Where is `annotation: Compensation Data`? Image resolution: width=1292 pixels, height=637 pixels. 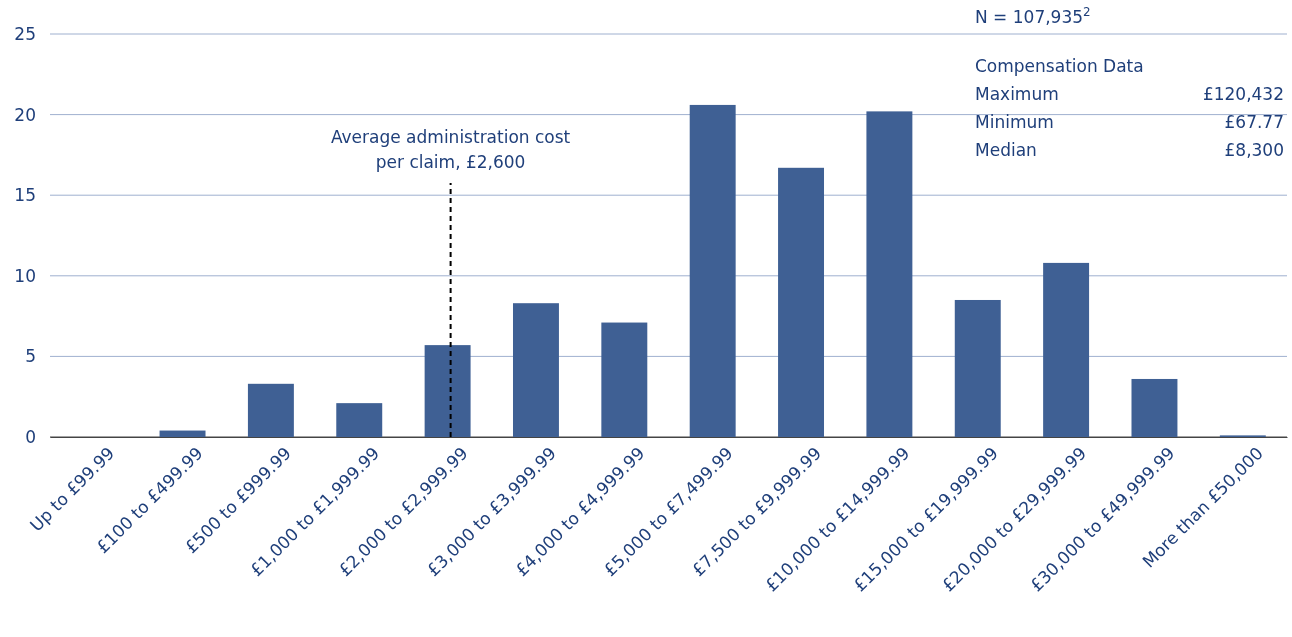
annotation: Compensation Data is located at coordinates (1059, 66).